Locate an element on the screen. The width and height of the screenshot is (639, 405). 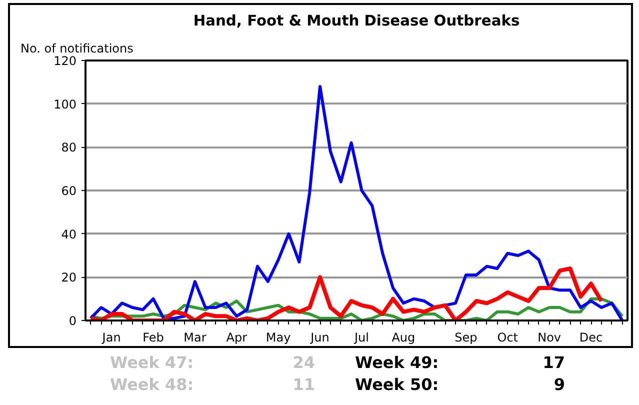
y-axis-title: No. of notifications is located at coordinates (77, 49).